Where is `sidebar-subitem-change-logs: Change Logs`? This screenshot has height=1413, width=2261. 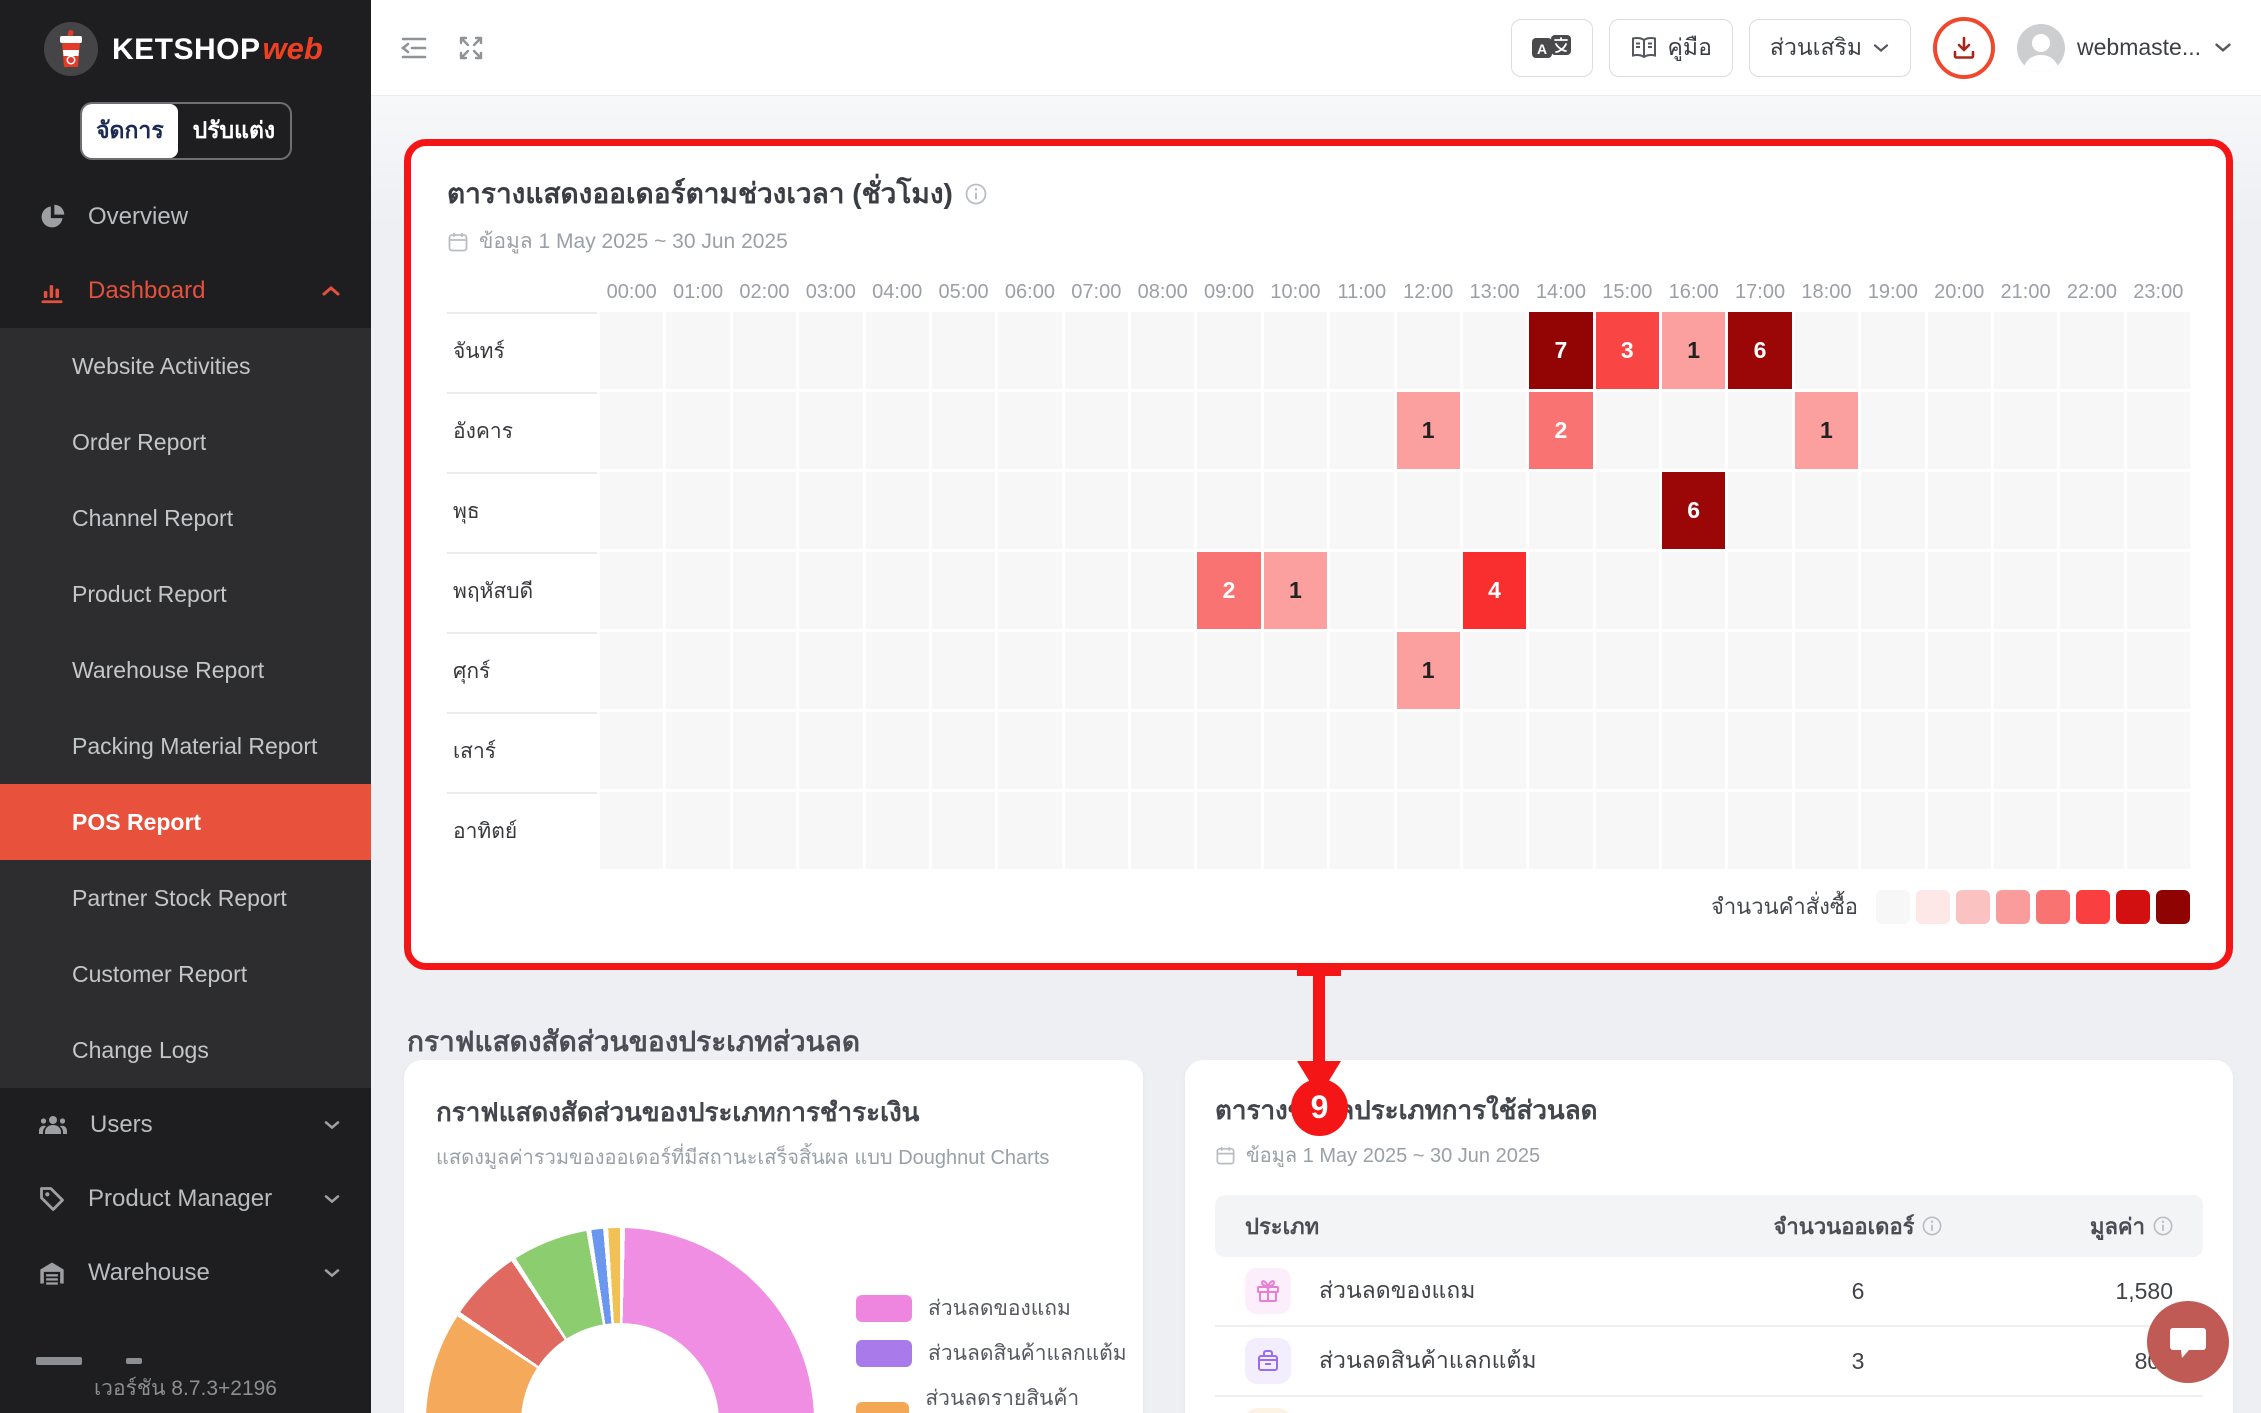 sidebar-subitem-change-logs: Change Logs is located at coordinates (140, 1050).